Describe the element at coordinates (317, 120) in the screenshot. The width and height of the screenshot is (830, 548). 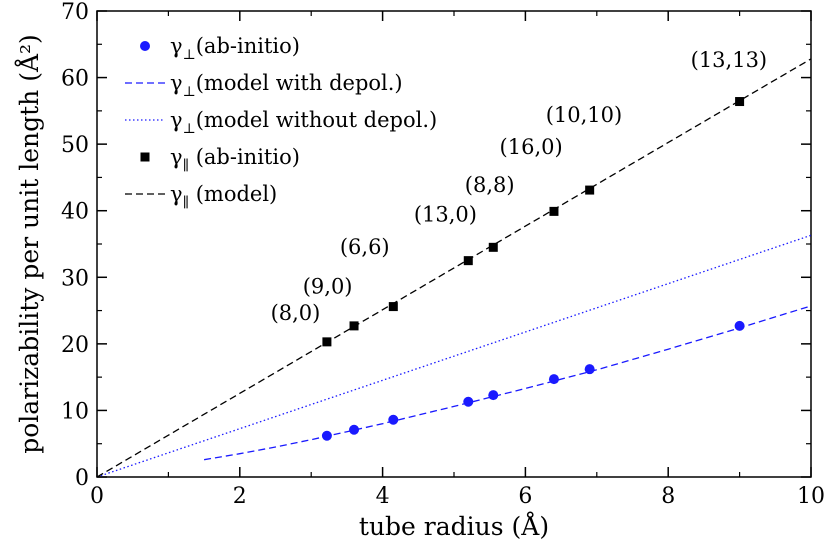
I see `legend-label-text: (model without depol.)` at that location.